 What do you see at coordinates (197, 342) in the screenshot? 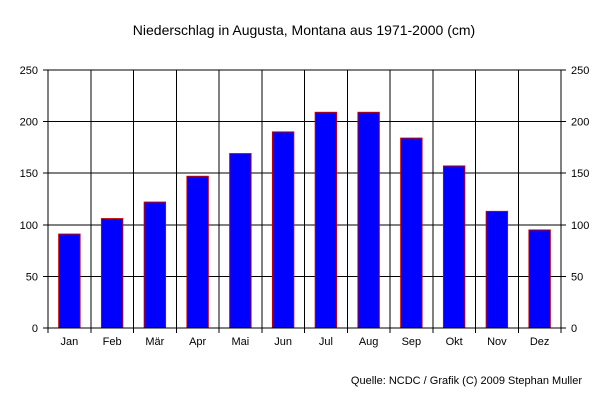
I see `x-tick-label: Apr` at bounding box center [197, 342].